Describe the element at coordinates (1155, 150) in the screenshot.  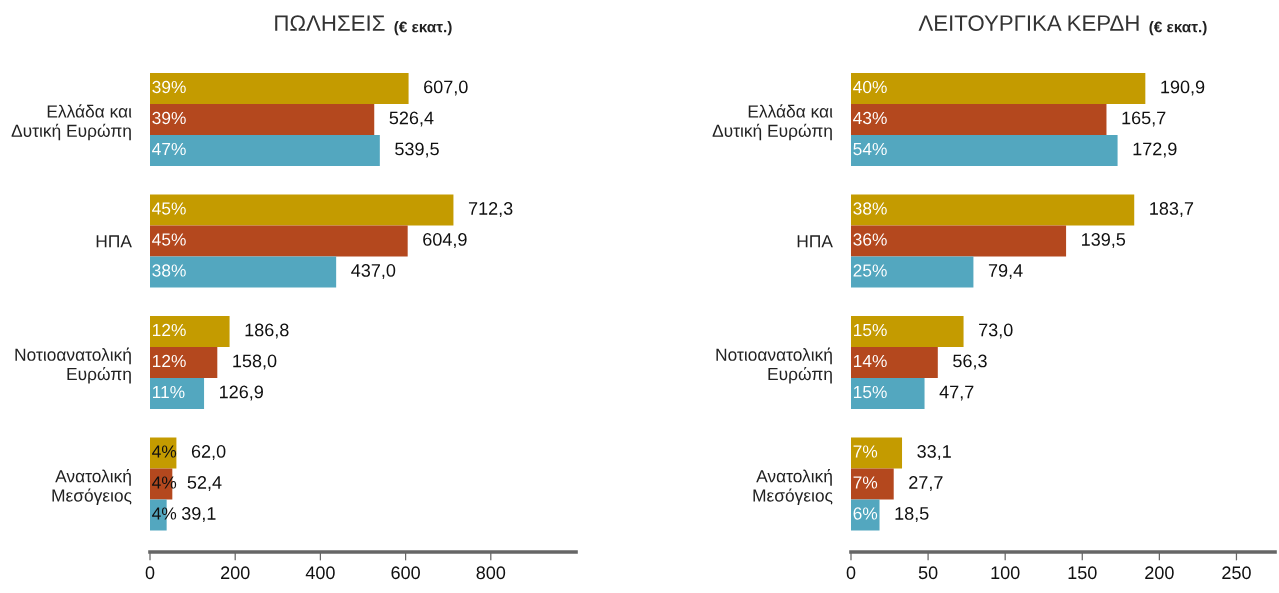
I see `data-label: 172,9` at that location.